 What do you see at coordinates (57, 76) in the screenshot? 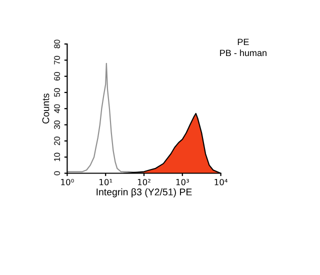
I see `y-tick-label: 60` at bounding box center [57, 76].